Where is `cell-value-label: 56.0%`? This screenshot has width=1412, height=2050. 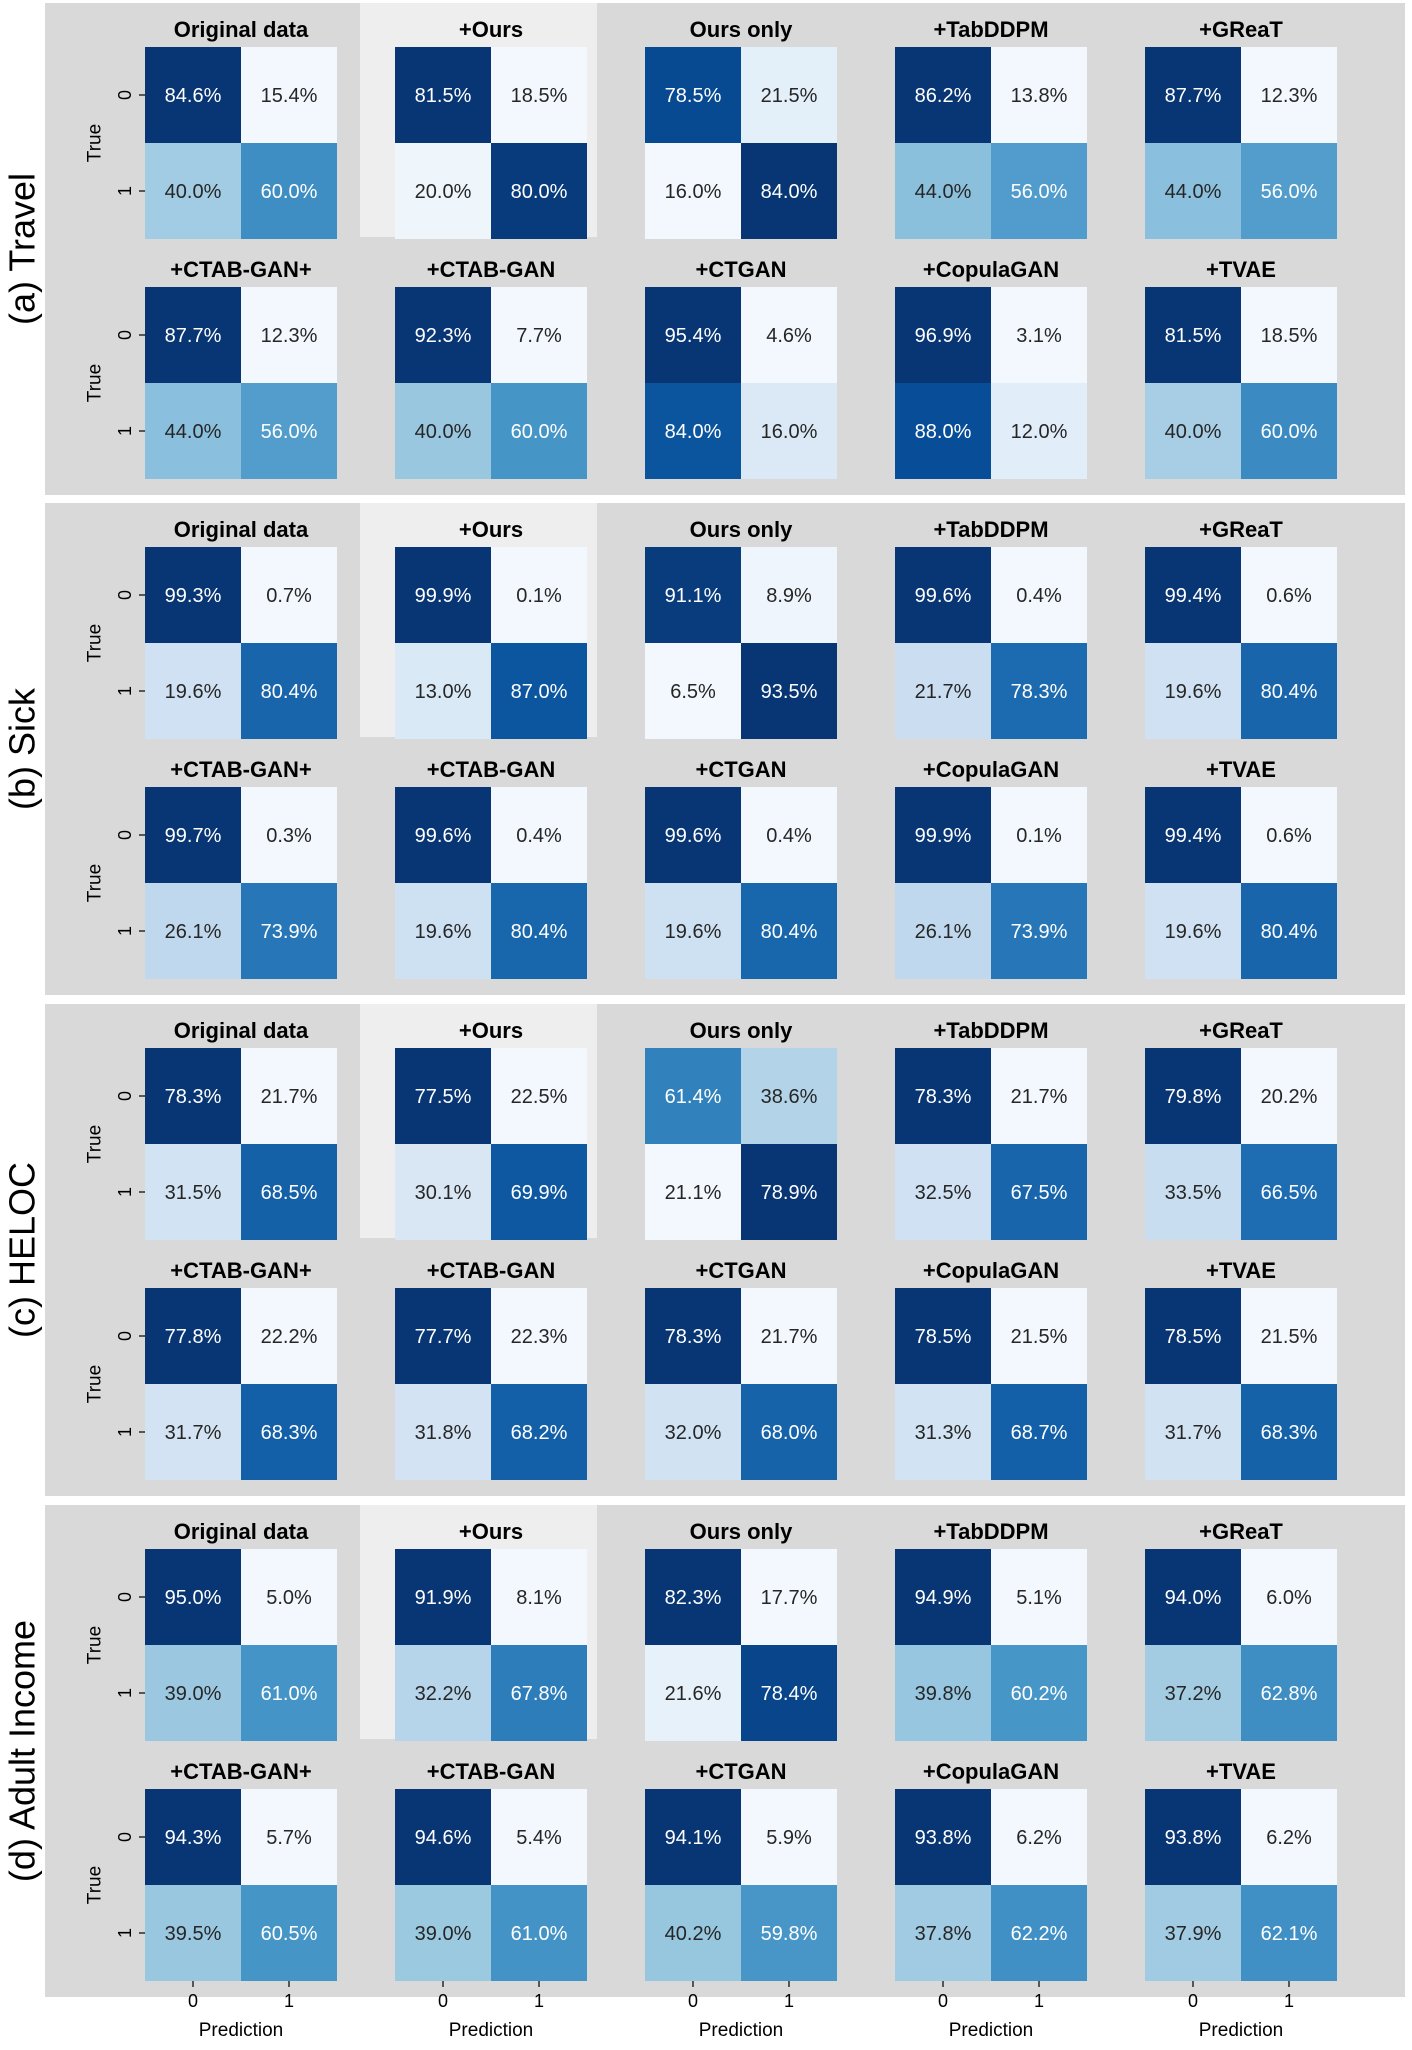 cell-value-label: 56.0% is located at coordinates (289, 432).